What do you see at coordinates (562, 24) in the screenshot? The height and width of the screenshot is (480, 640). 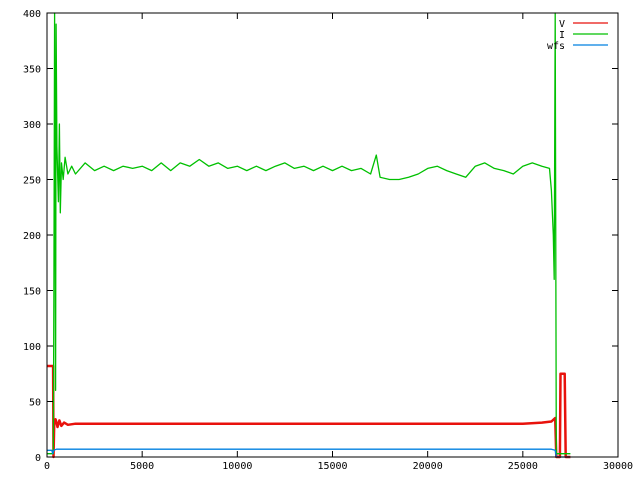 I see `legend-label-v: V` at bounding box center [562, 24].